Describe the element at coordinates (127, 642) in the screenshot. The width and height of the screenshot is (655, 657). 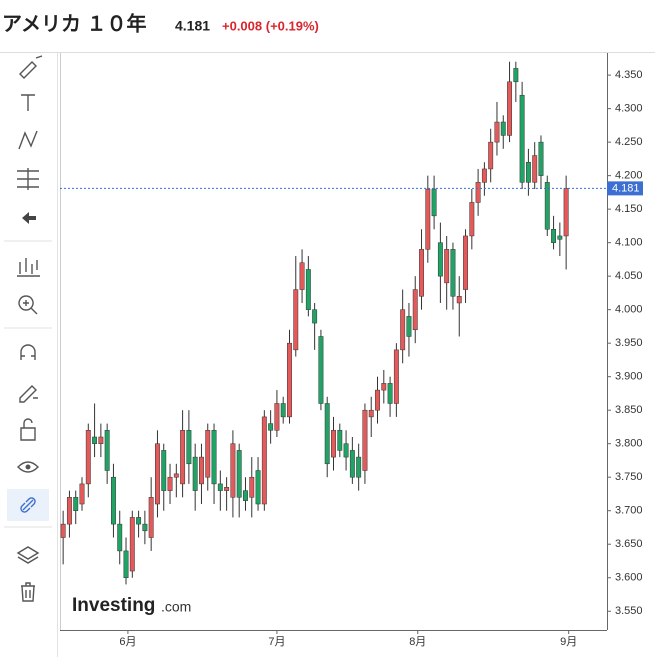
I see `x-tick-label: 6月` at that location.